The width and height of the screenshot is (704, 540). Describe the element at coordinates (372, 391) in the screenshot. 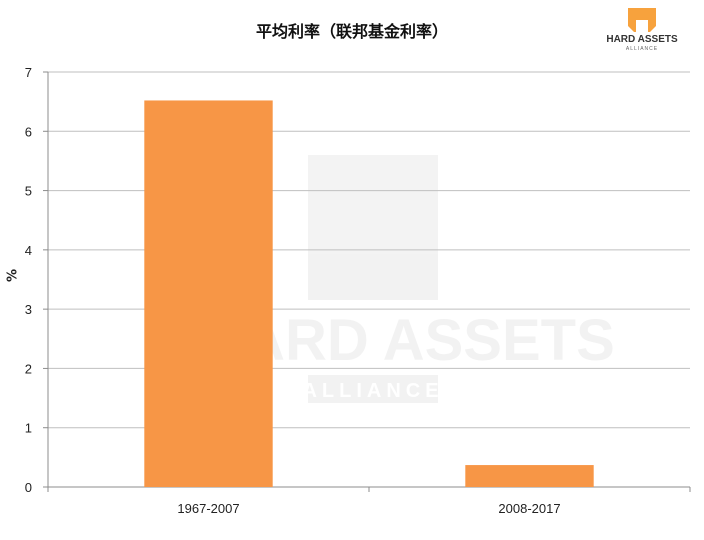

I see `watermark-text-sub: ALLIANCE` at that location.